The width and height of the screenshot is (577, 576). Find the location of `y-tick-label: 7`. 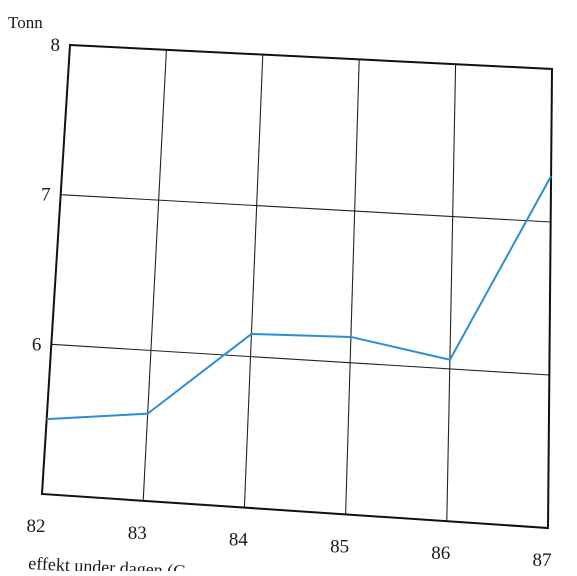

y-tick-label: 7 is located at coordinates (46, 195).